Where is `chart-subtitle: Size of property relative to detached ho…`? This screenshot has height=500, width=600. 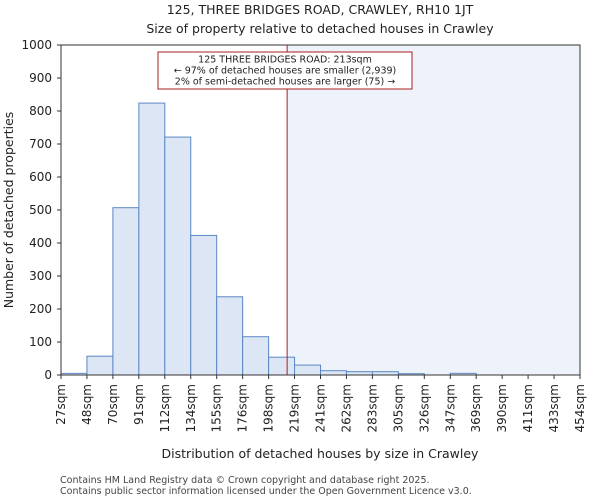 chart-subtitle: Size of property relative to detached ho… is located at coordinates (320, 28).